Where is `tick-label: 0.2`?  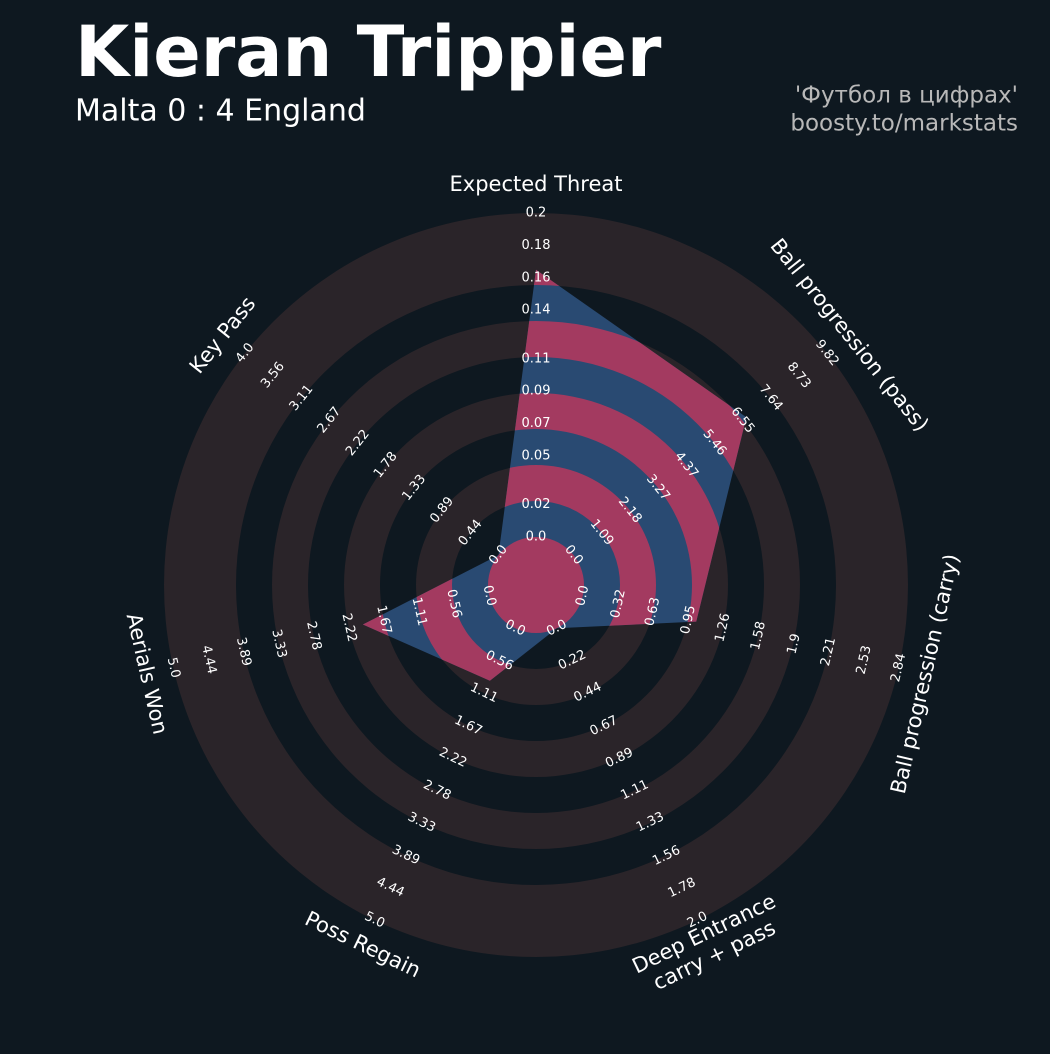
tick-label: 0.2 is located at coordinates (536, 213).